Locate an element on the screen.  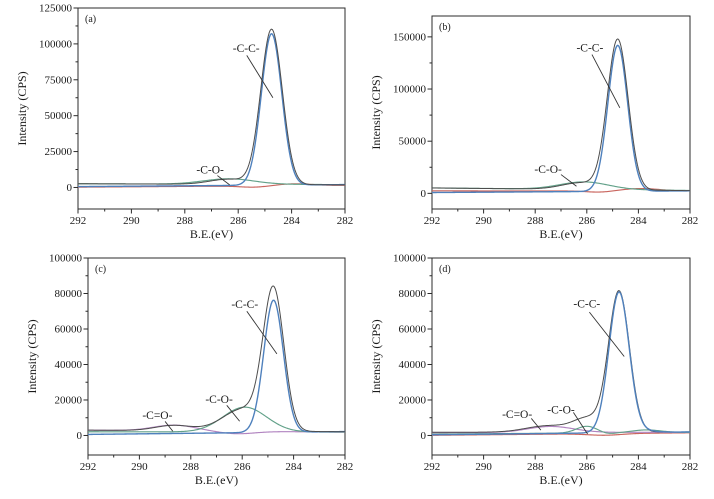
panel-letter: (c) is located at coordinates (100, 269).